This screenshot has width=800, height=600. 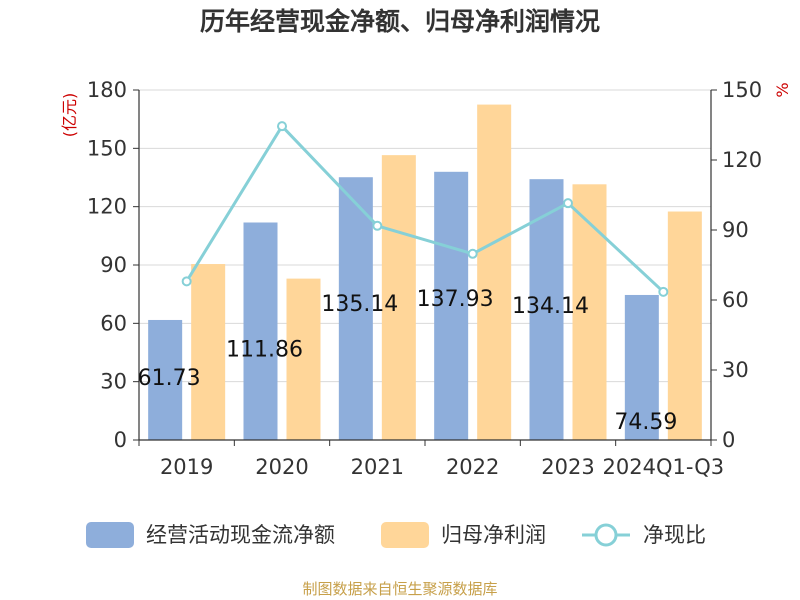 I want to click on legend-label-ratio: 净现比, so click(x=674, y=535).